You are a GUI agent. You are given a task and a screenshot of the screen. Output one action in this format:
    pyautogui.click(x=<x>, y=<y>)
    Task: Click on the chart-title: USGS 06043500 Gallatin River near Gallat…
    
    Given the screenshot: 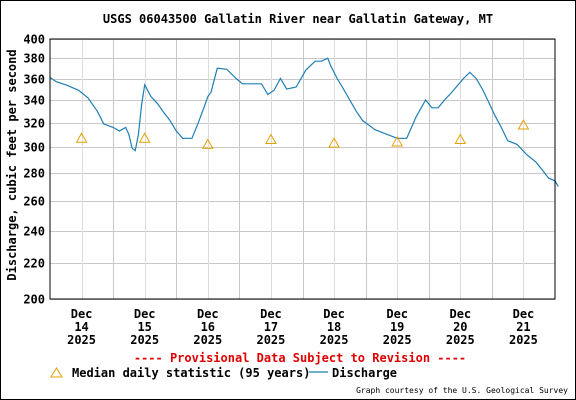 What is the action you would take?
    pyautogui.click(x=298, y=19)
    